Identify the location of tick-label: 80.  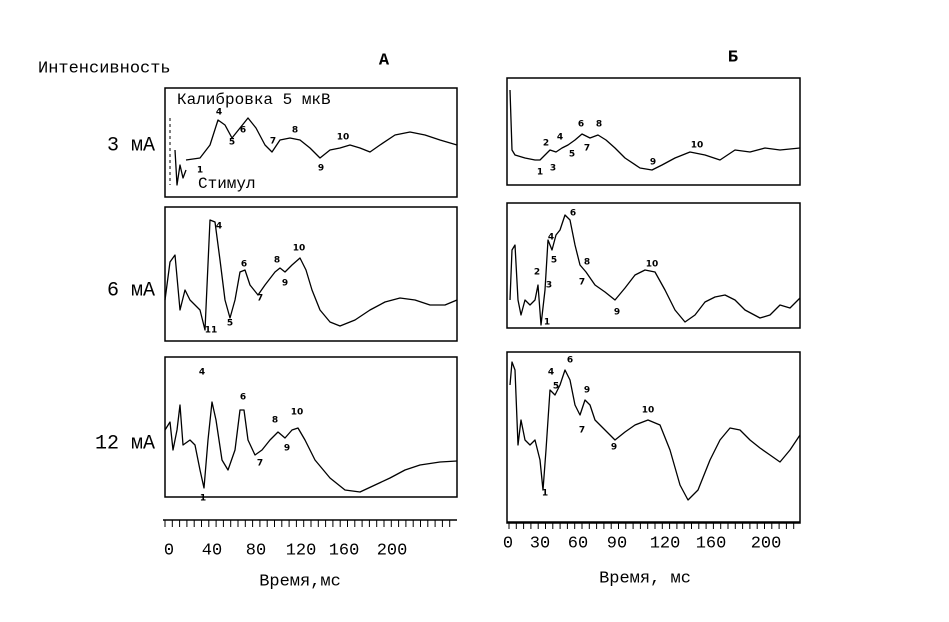
(256, 550).